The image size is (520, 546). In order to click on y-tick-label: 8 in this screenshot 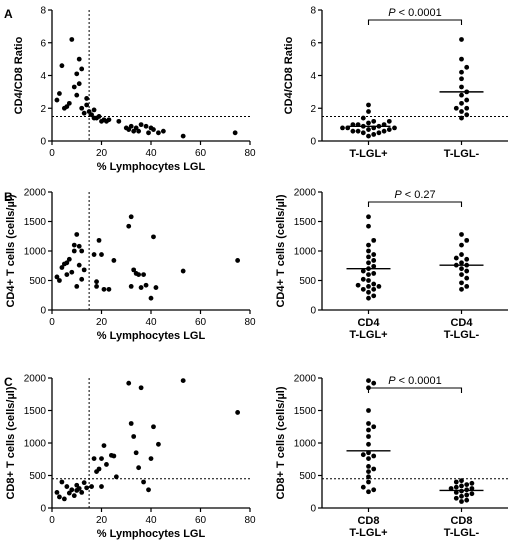, I will do `click(43, 11)`.